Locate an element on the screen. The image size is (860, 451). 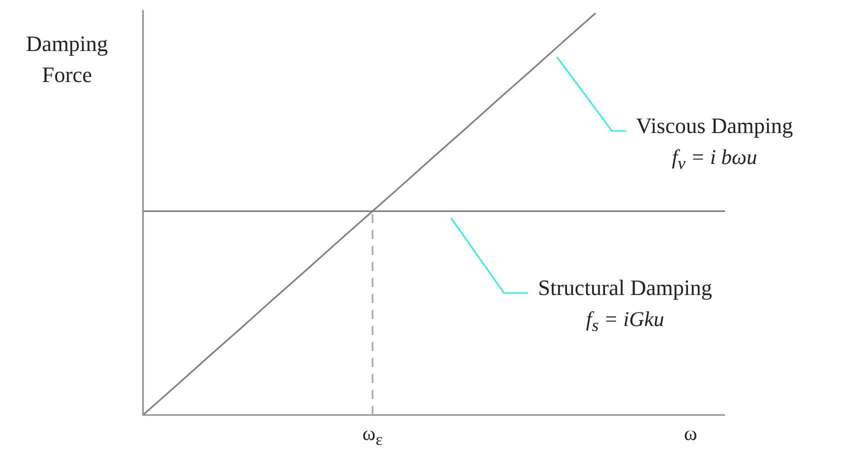
x-axis-title: ω is located at coordinates (691, 434).